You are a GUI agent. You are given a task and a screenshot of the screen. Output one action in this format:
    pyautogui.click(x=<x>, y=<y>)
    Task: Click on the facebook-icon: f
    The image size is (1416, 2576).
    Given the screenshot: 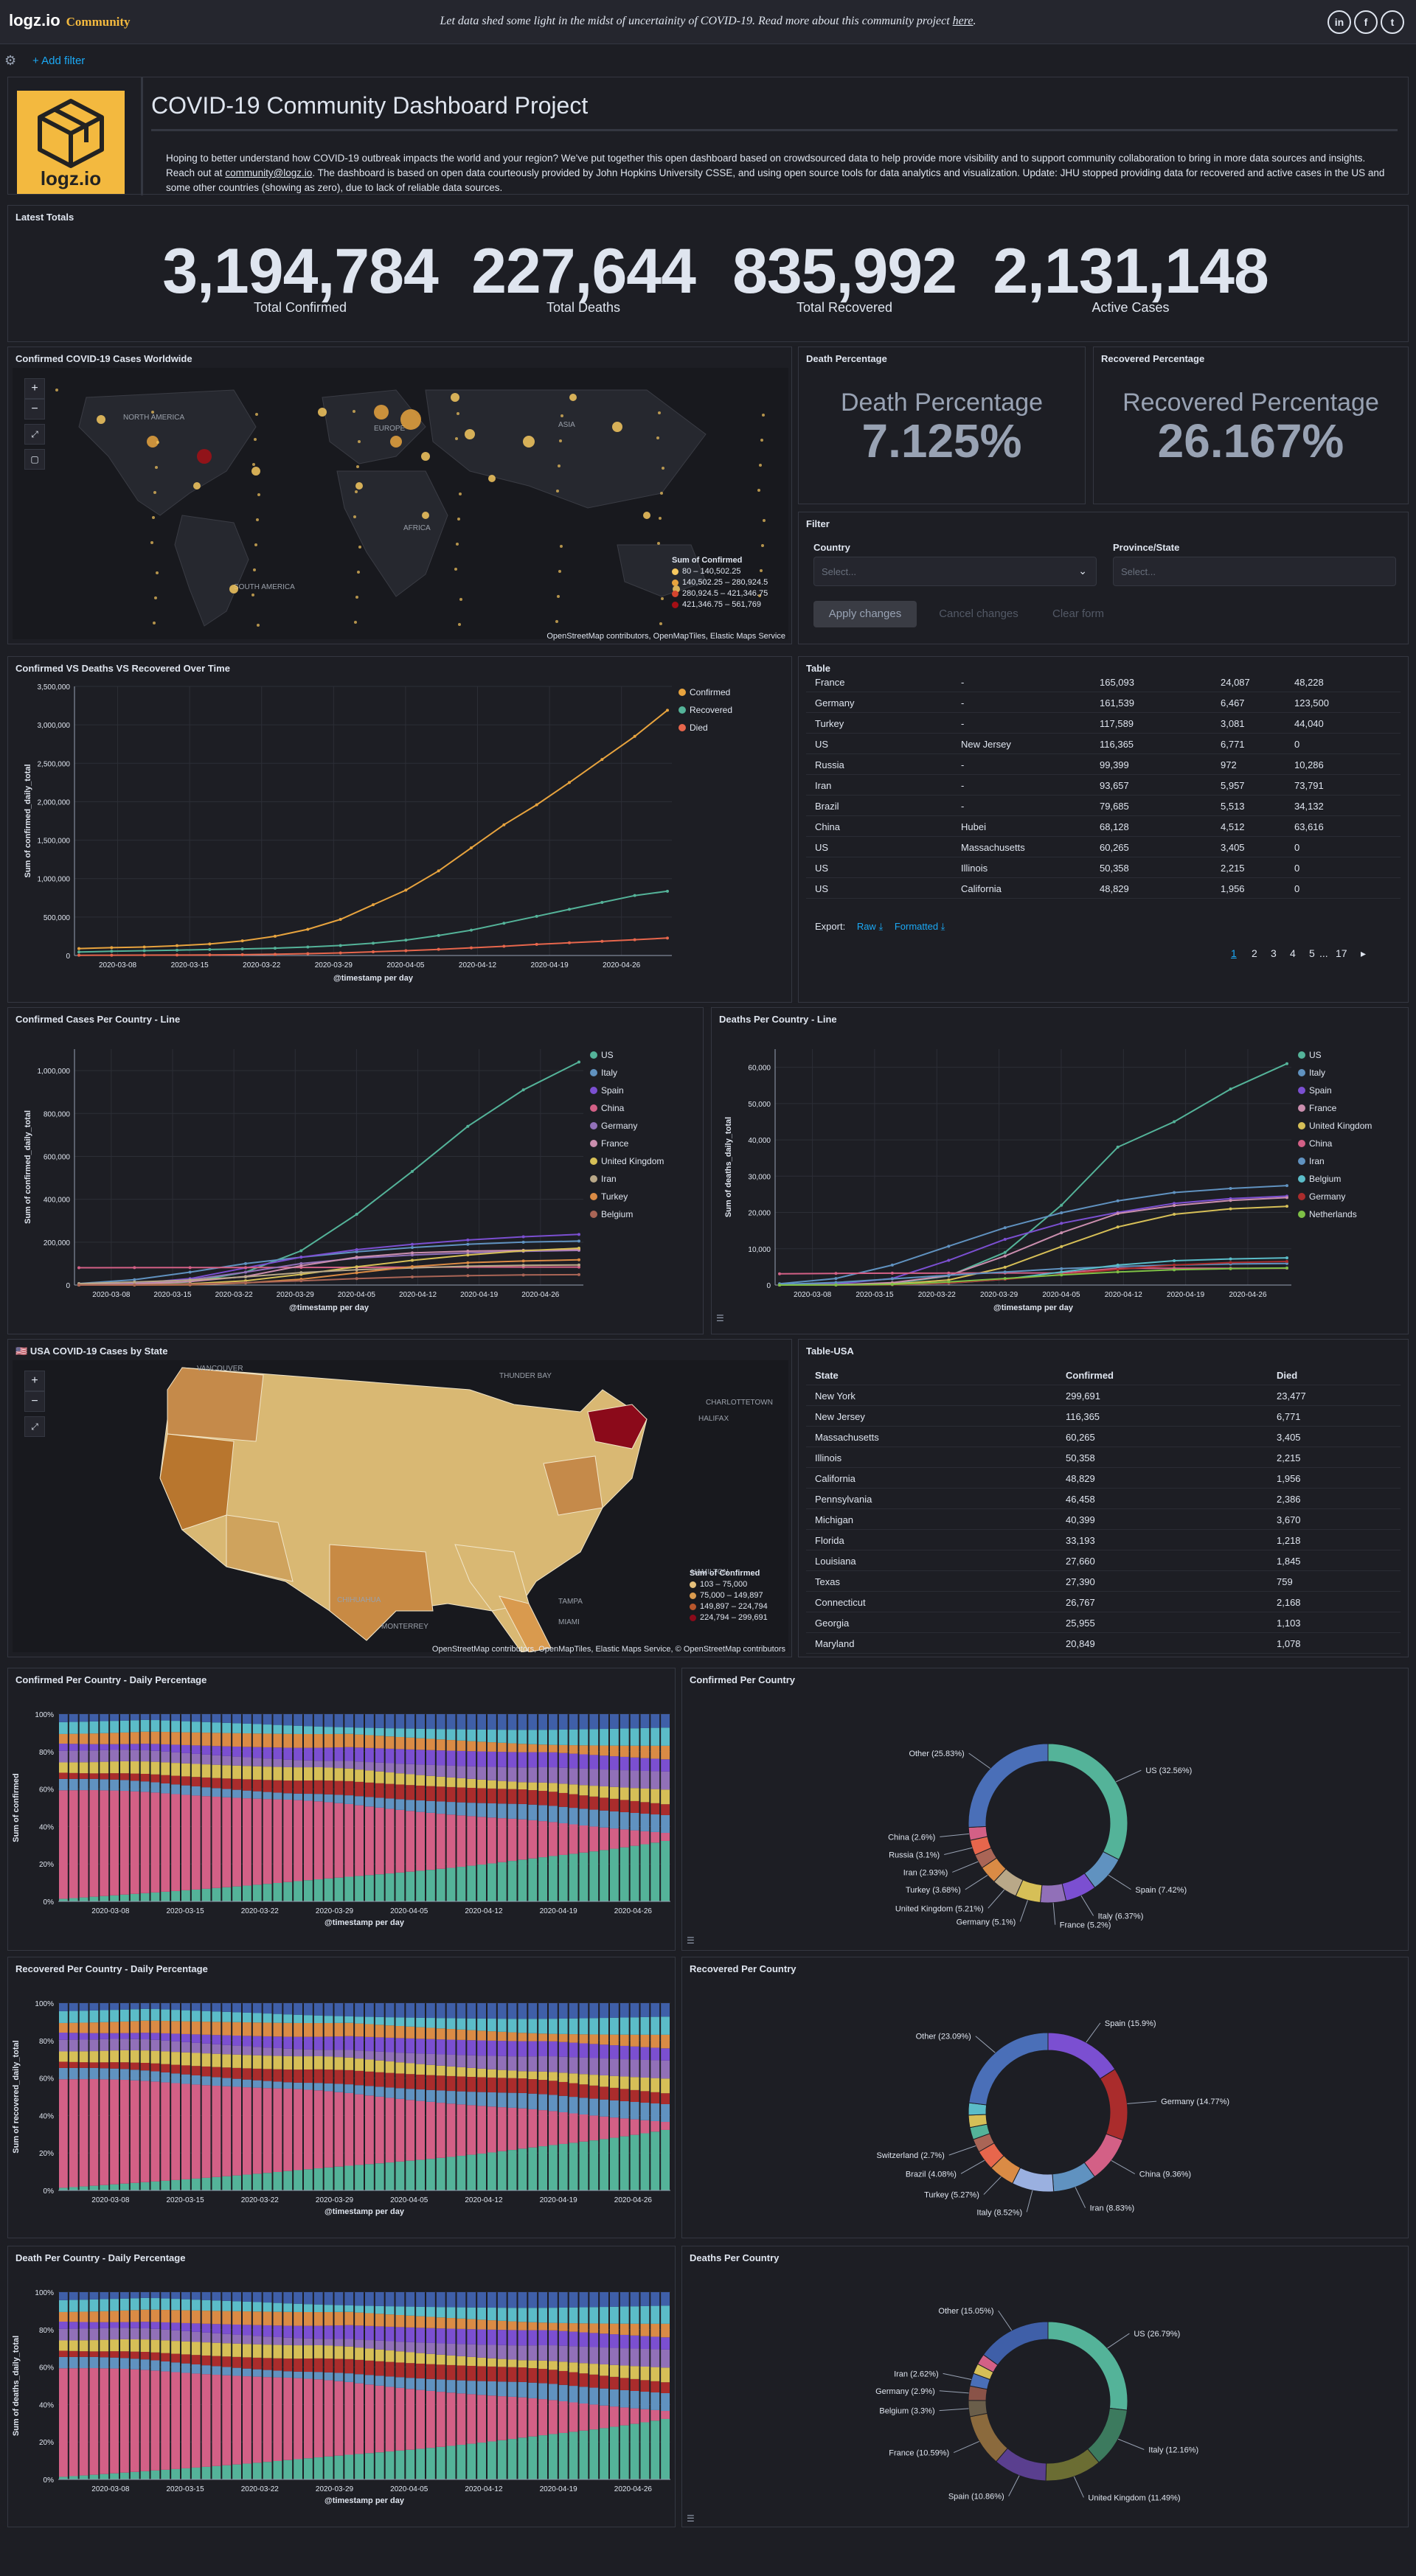 What is the action you would take?
    pyautogui.click(x=1366, y=22)
    